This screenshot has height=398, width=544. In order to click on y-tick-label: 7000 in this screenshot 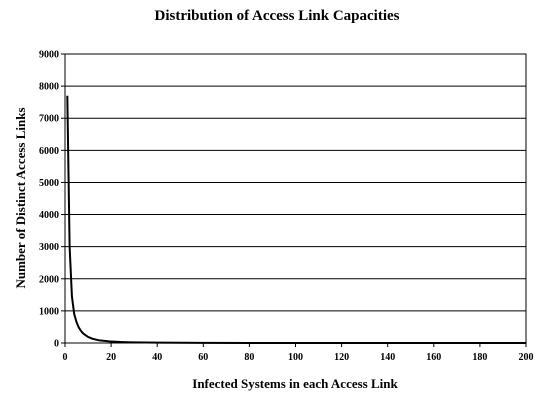, I will do `click(49, 119)`.